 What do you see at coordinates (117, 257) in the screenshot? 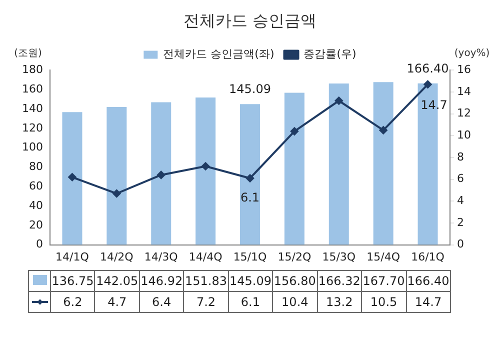
I see `x-tick-label: 14/2Q` at bounding box center [117, 257].